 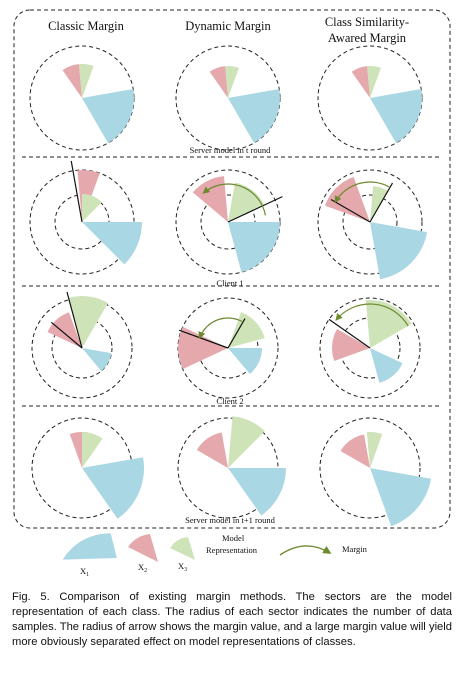 I want to click on sector-x3-client2-similarity, so click(x=388, y=324).